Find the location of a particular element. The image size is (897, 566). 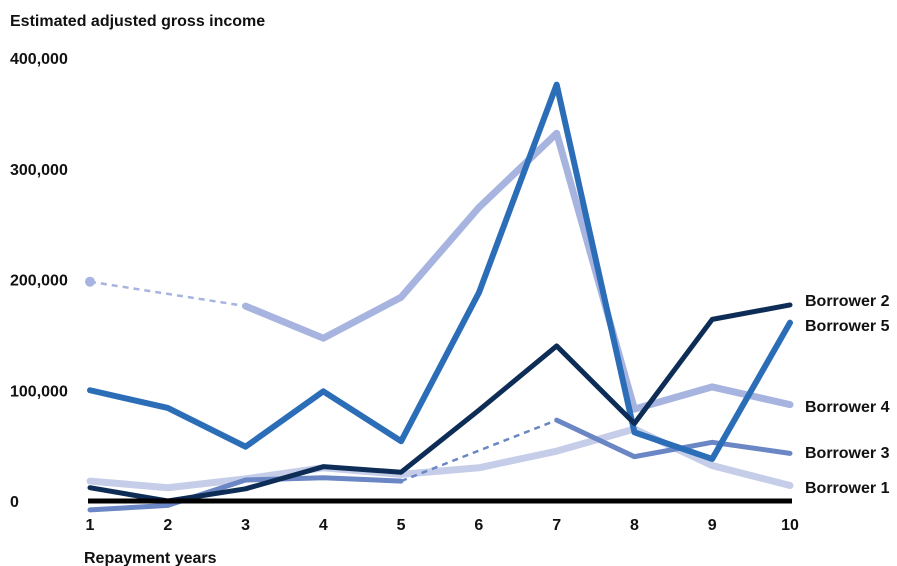

x-tick-label: 6 is located at coordinates (478, 525).